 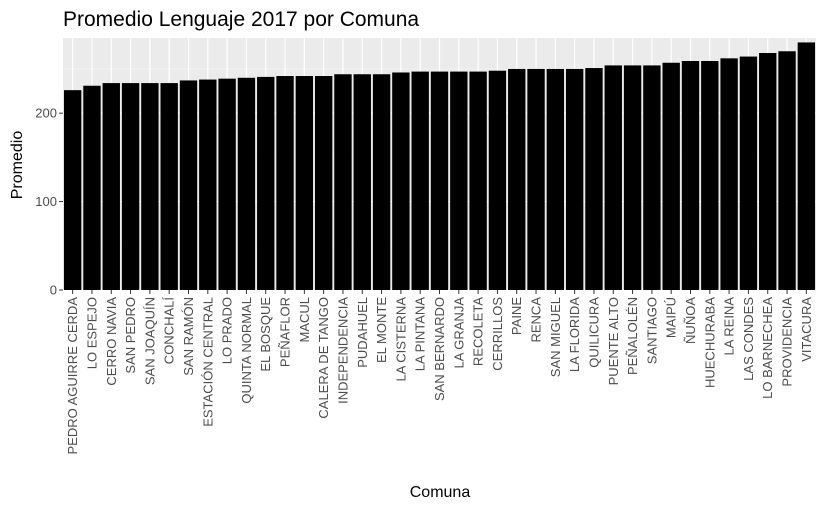 What do you see at coordinates (285, 332) in the screenshot?
I see `x-tick-label: PEÑAFLOR` at bounding box center [285, 332].